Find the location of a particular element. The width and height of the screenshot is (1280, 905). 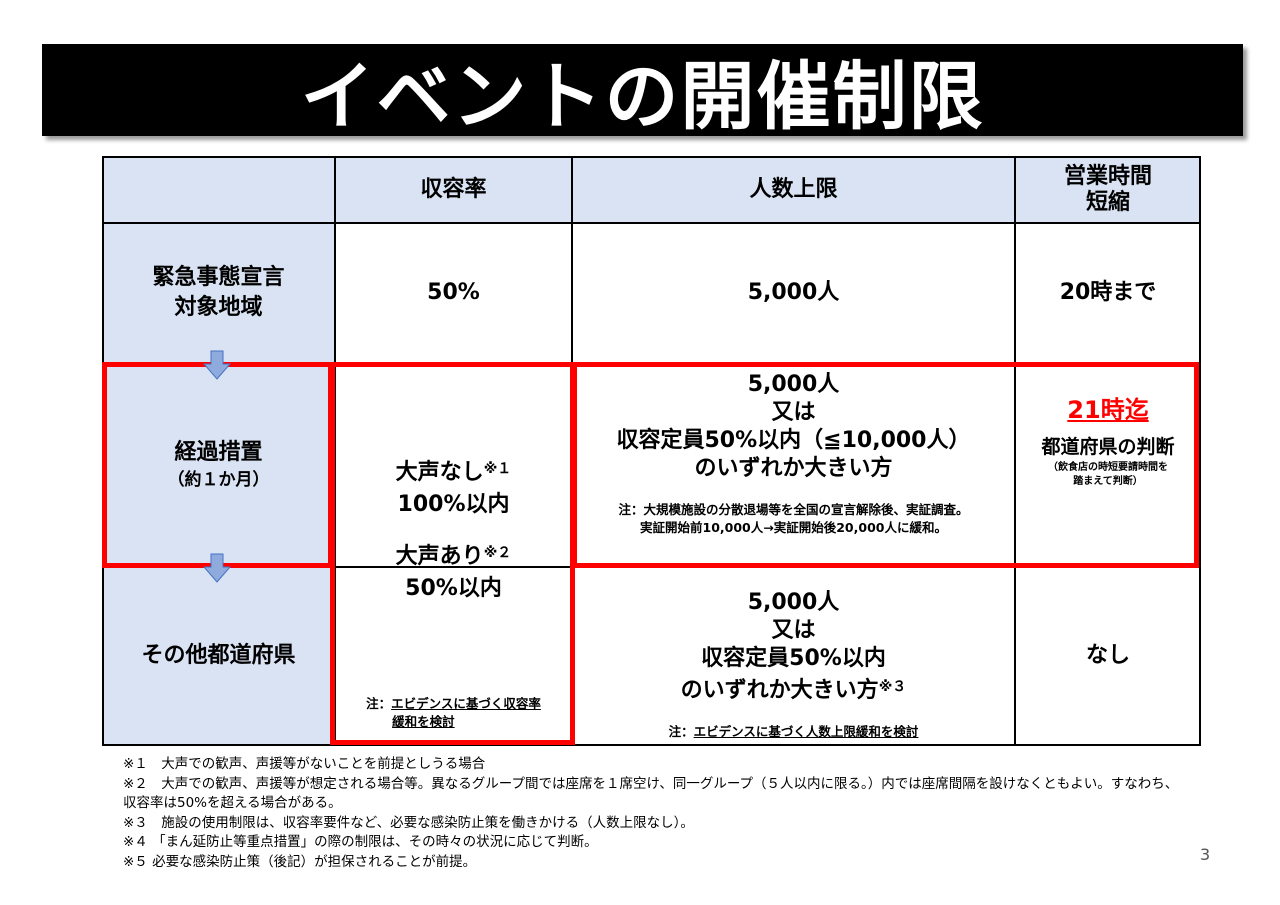

header-hours: 営業時間 短縮 is located at coordinates (1108, 189).